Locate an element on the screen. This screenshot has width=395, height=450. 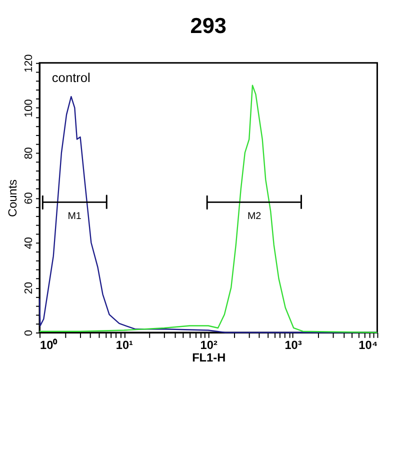
x-tick-label: 10⁴ is located at coordinates (368, 345).